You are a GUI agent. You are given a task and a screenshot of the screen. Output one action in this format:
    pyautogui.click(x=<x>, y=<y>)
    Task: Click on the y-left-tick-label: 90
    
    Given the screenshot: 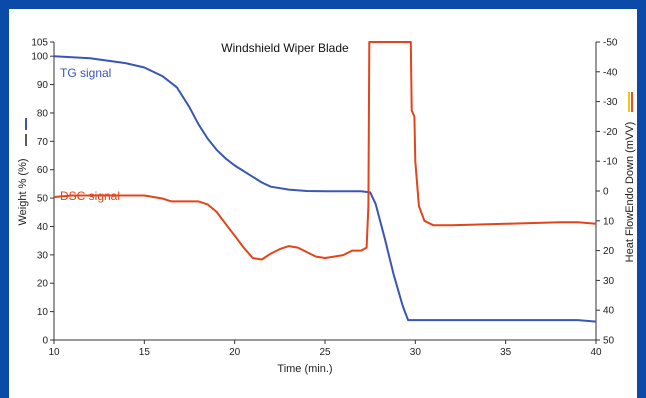 What is the action you would take?
    pyautogui.click(x=43, y=85)
    